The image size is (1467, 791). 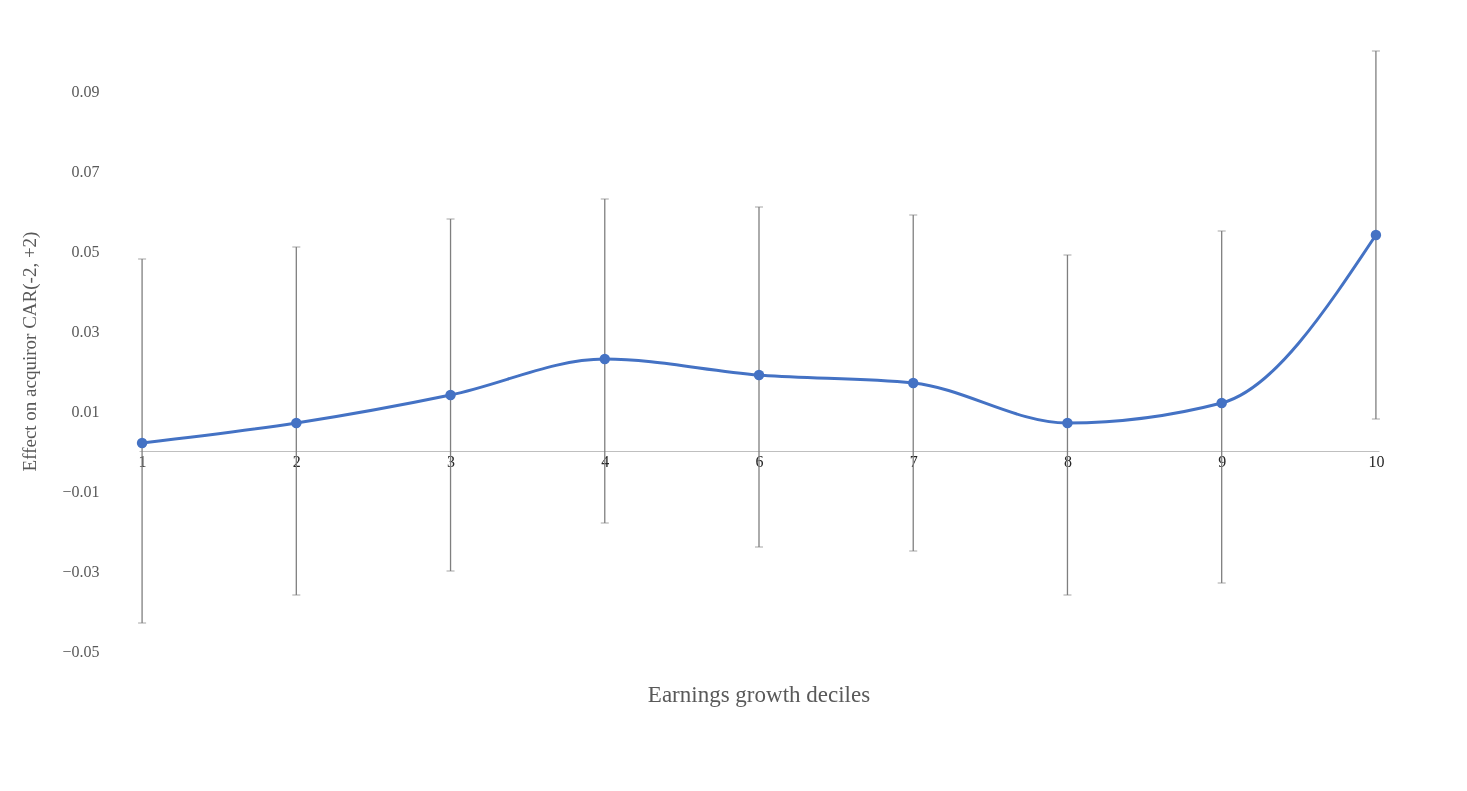 I want to click on x-tick-label: 6, so click(x=759, y=461).